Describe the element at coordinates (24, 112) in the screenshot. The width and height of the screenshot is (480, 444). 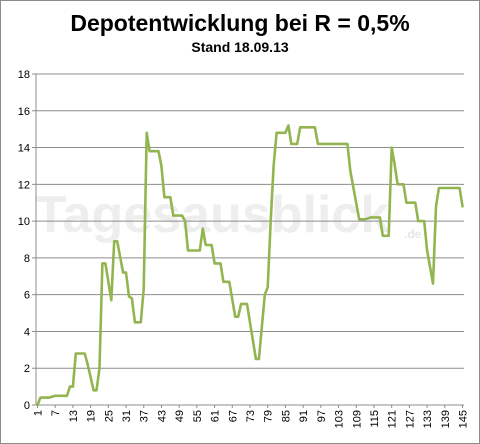
I see `y-tick-label: 16` at that location.